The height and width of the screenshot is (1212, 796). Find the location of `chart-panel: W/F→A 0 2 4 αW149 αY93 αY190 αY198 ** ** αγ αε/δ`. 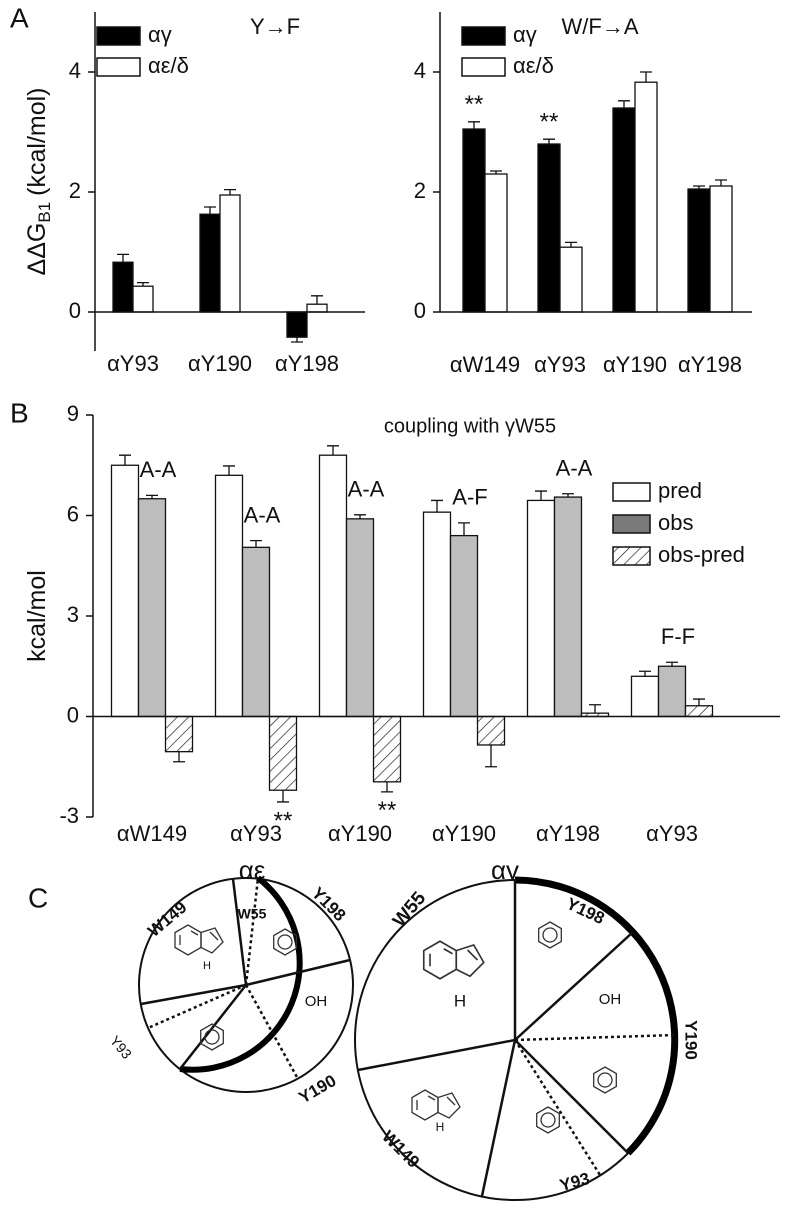

chart-panel: W/F→A 0 2 4 αW149 αY93 αY190 αY198 ** ** αγ αε/δ is located at coordinates (583, 194).